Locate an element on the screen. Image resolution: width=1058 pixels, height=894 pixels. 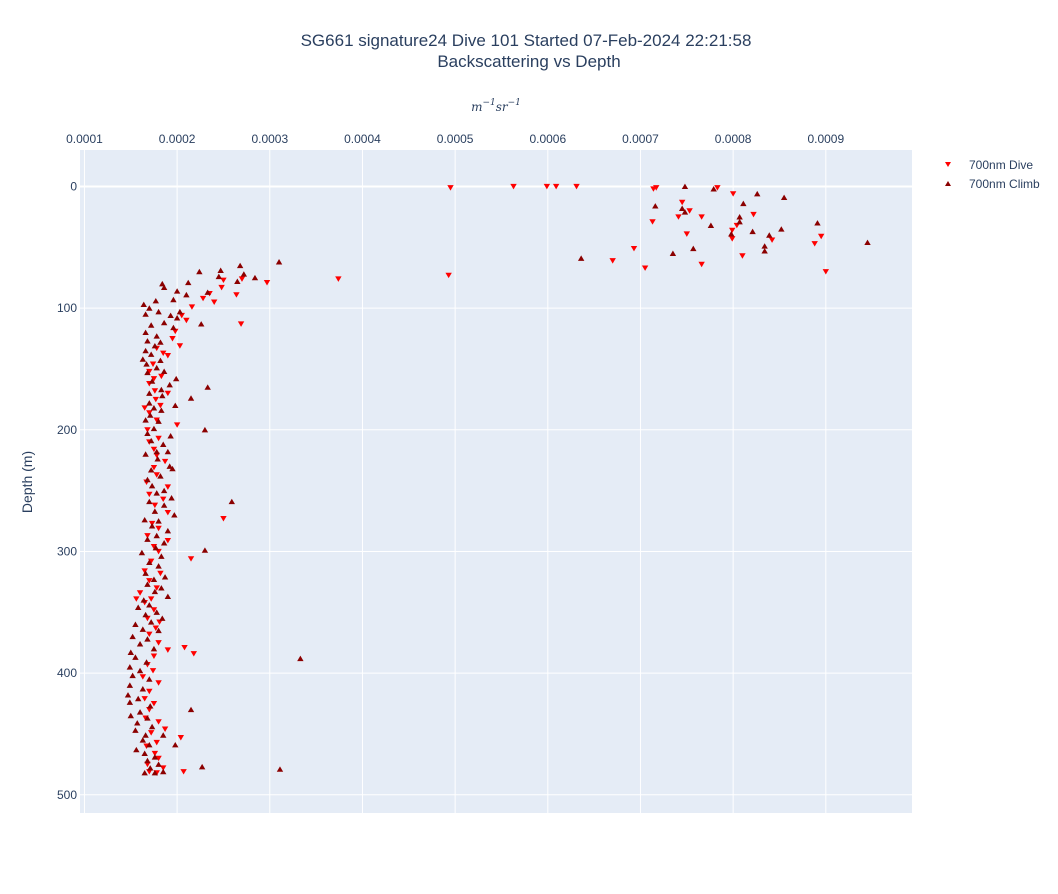
y-tick-label: 500 is located at coordinates (67, 795).